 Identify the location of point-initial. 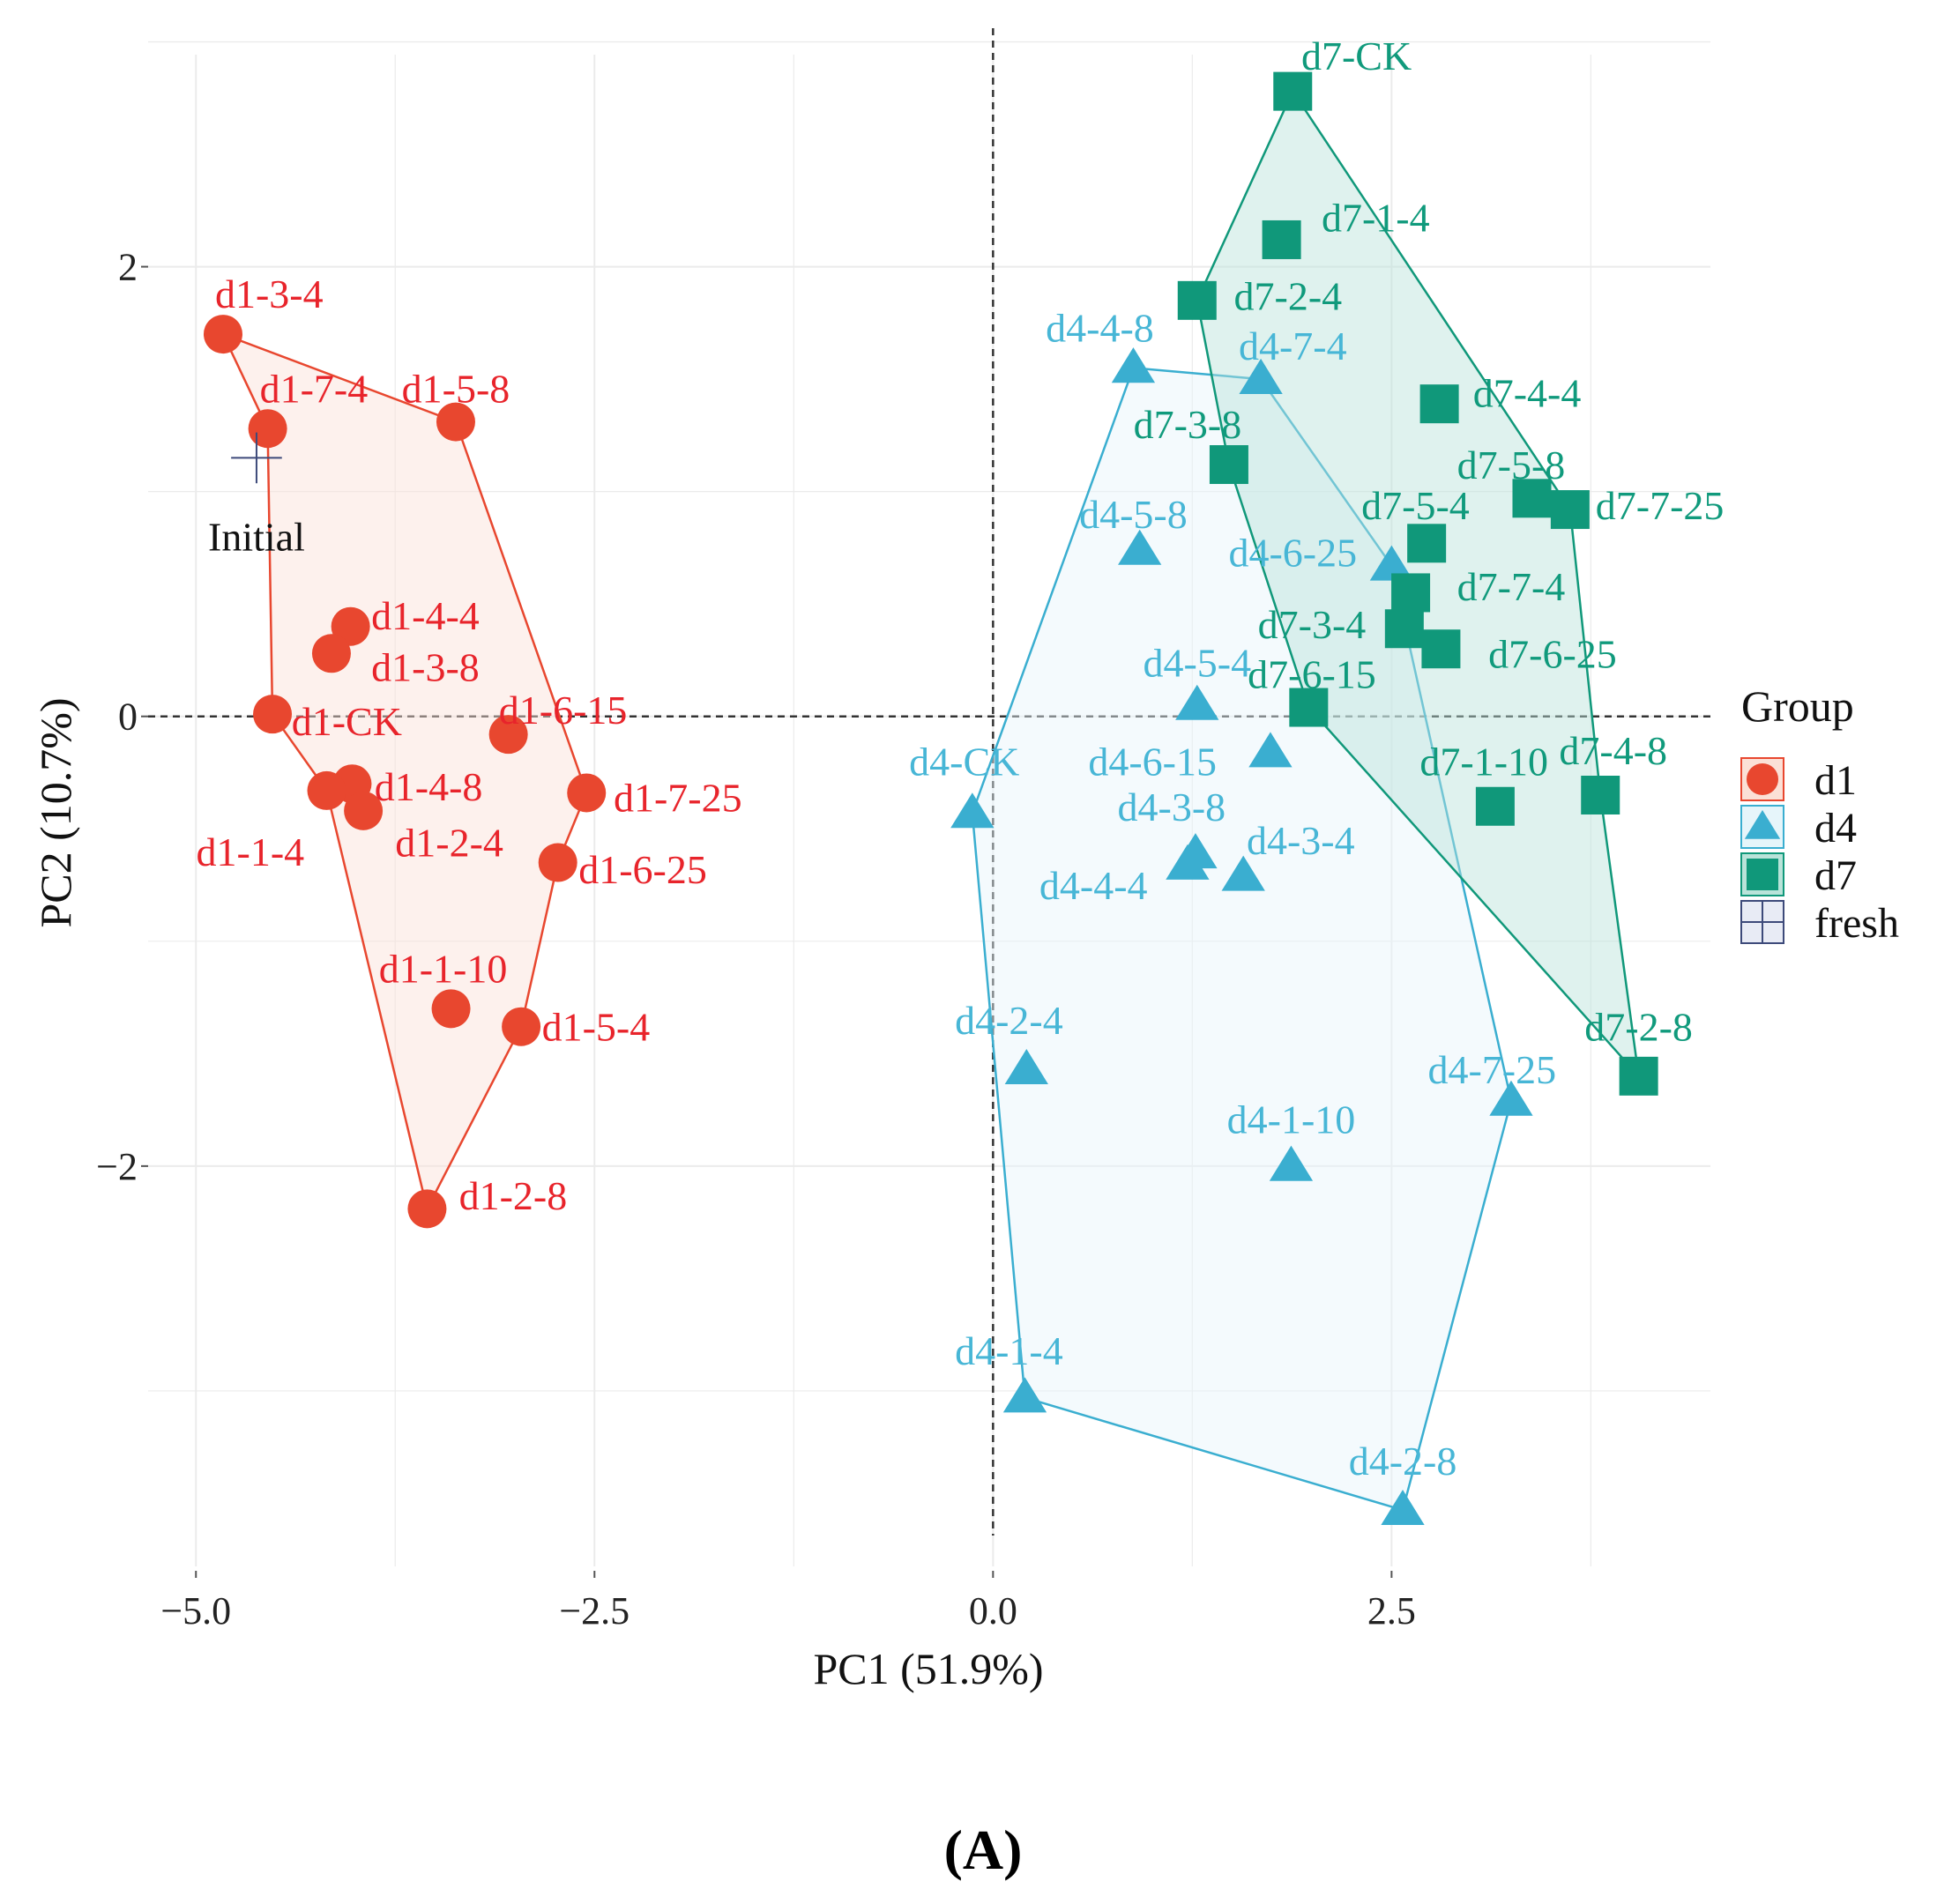
(256, 458).